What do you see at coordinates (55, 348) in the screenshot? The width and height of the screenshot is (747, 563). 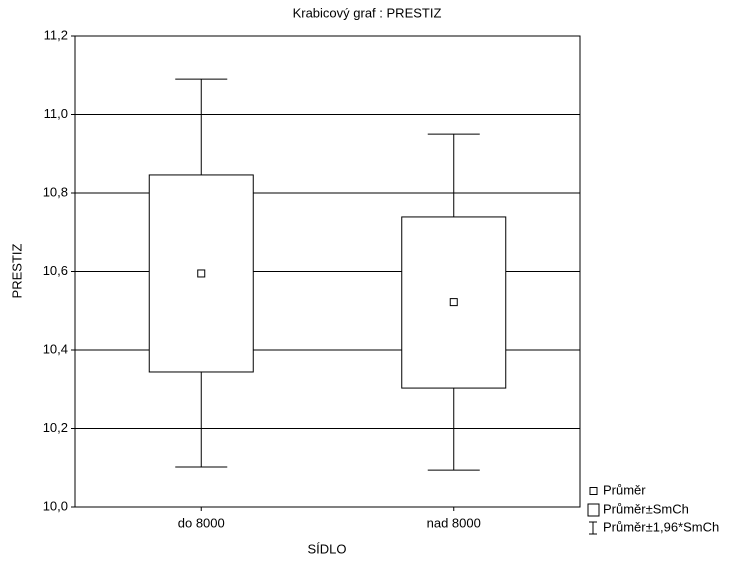 I see `y-tick-label: 10,4` at bounding box center [55, 348].